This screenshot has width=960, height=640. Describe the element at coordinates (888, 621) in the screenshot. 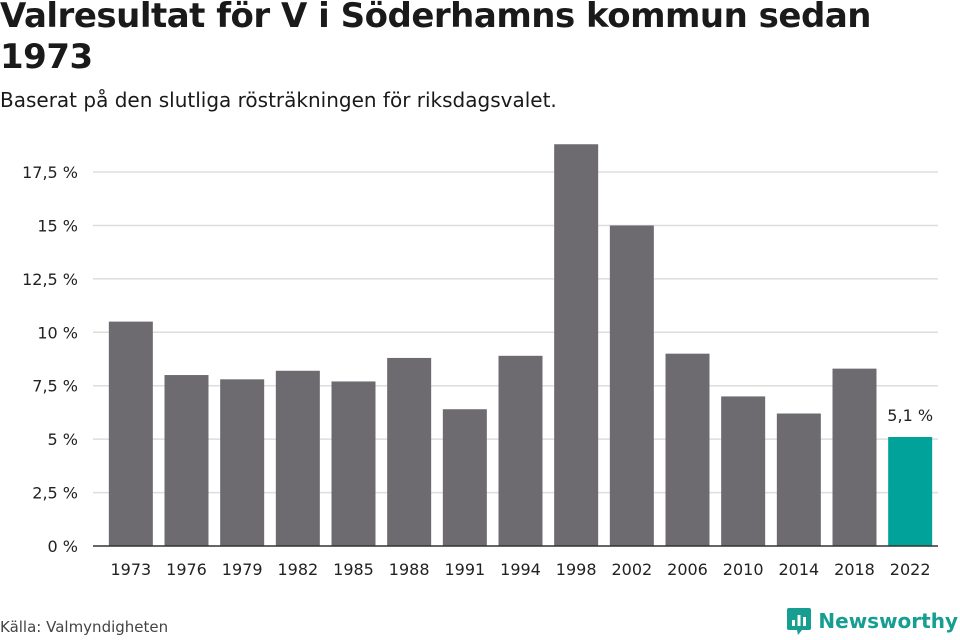

I see `brand-name: Newsworthy` at that location.